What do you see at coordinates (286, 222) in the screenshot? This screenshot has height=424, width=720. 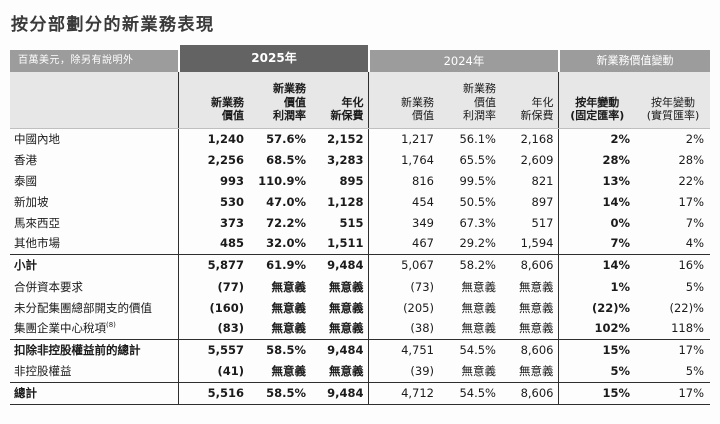 I see `cell: 72.2%` at bounding box center [286, 222].